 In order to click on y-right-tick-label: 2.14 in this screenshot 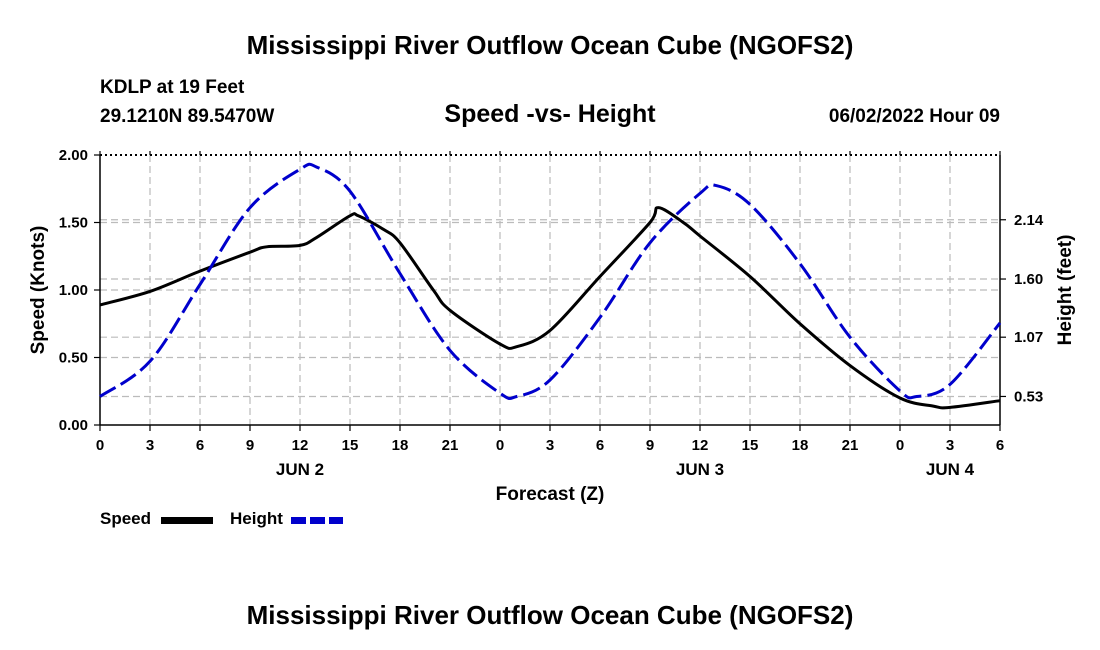, I will do `click(1029, 220)`.